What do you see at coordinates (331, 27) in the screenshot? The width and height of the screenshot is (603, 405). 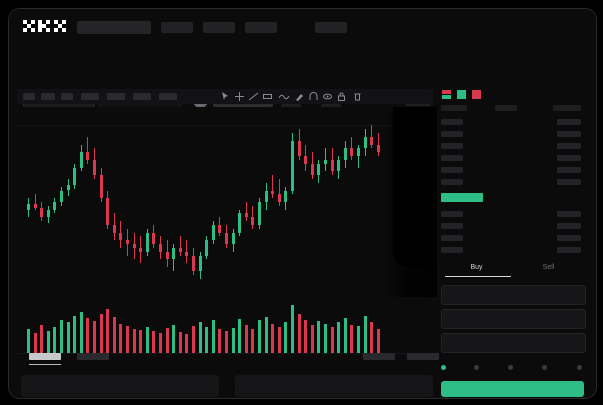 I see `nav-more` at bounding box center [331, 27].